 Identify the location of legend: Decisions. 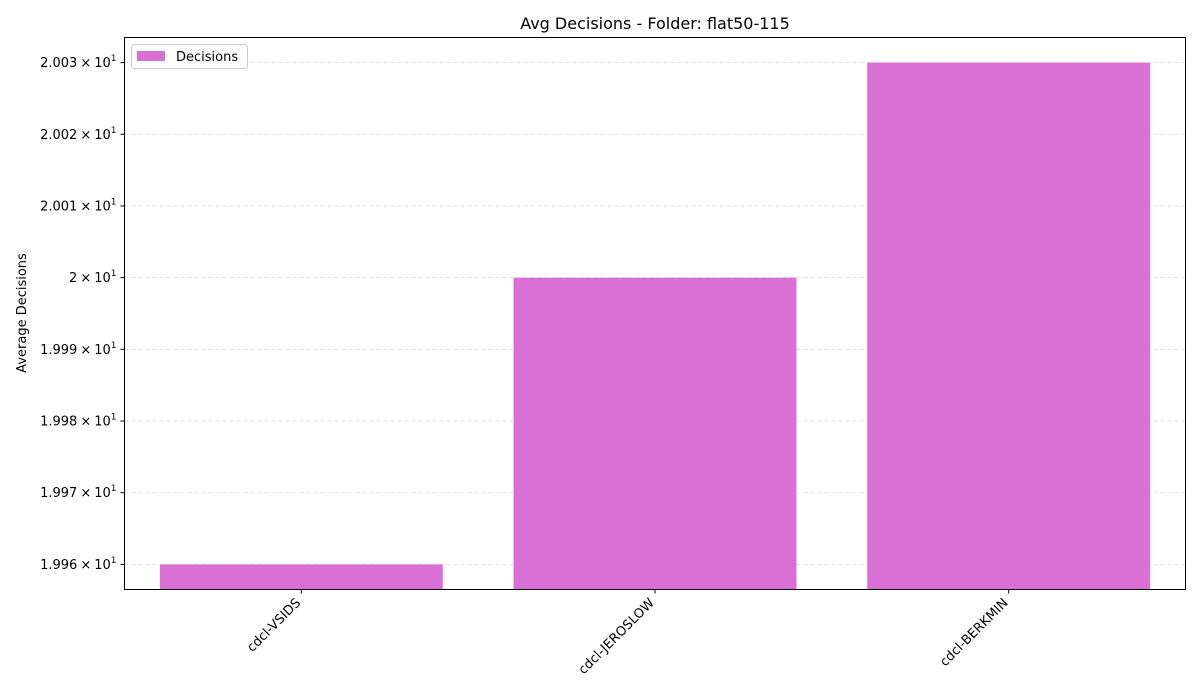
(189, 56).